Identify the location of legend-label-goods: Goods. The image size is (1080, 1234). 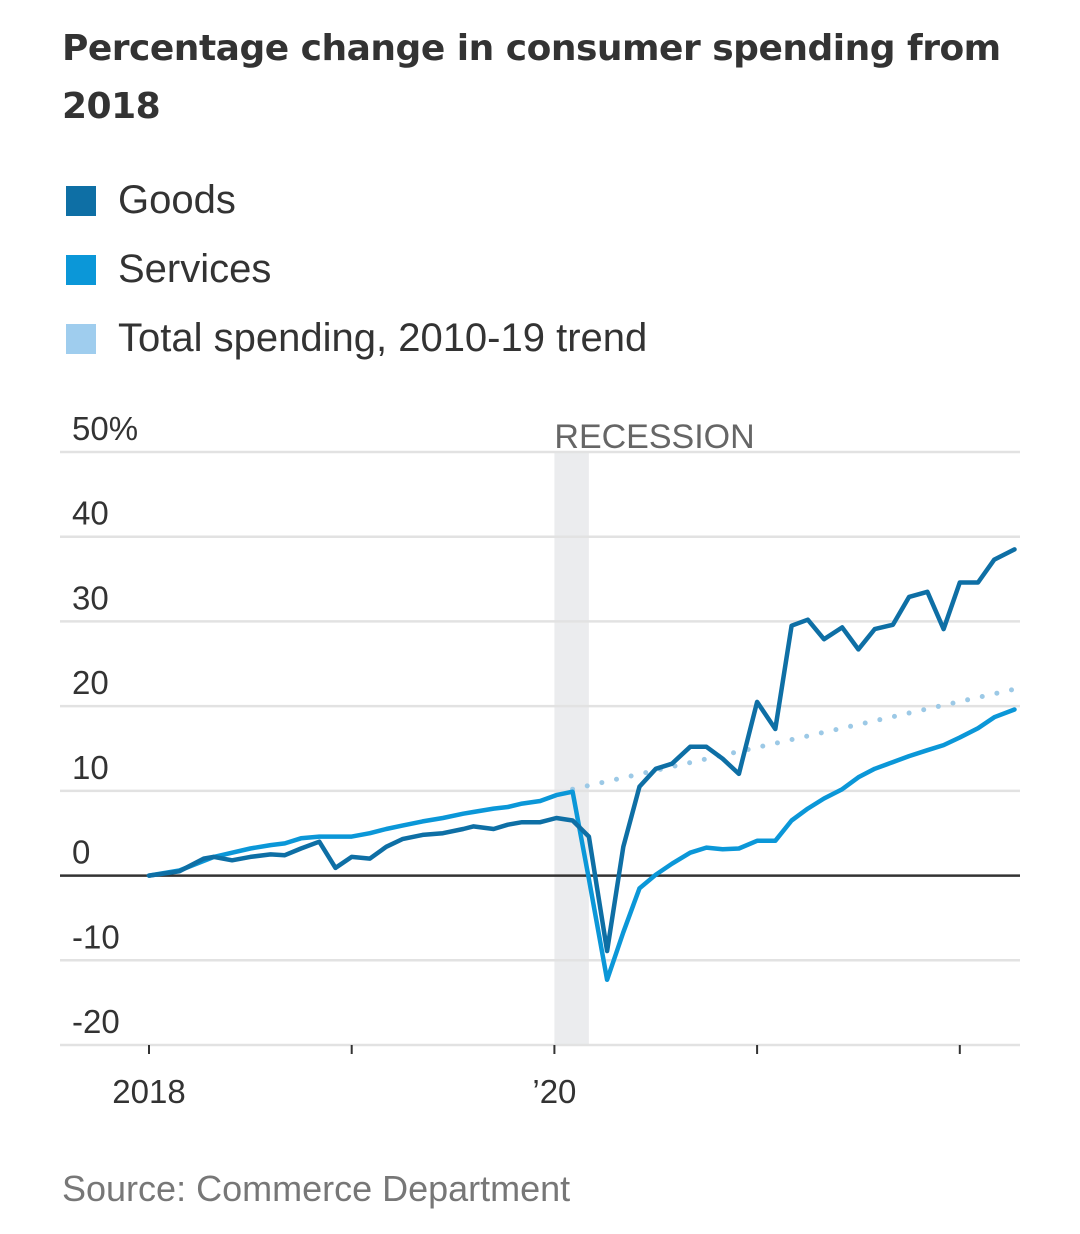
(177, 200).